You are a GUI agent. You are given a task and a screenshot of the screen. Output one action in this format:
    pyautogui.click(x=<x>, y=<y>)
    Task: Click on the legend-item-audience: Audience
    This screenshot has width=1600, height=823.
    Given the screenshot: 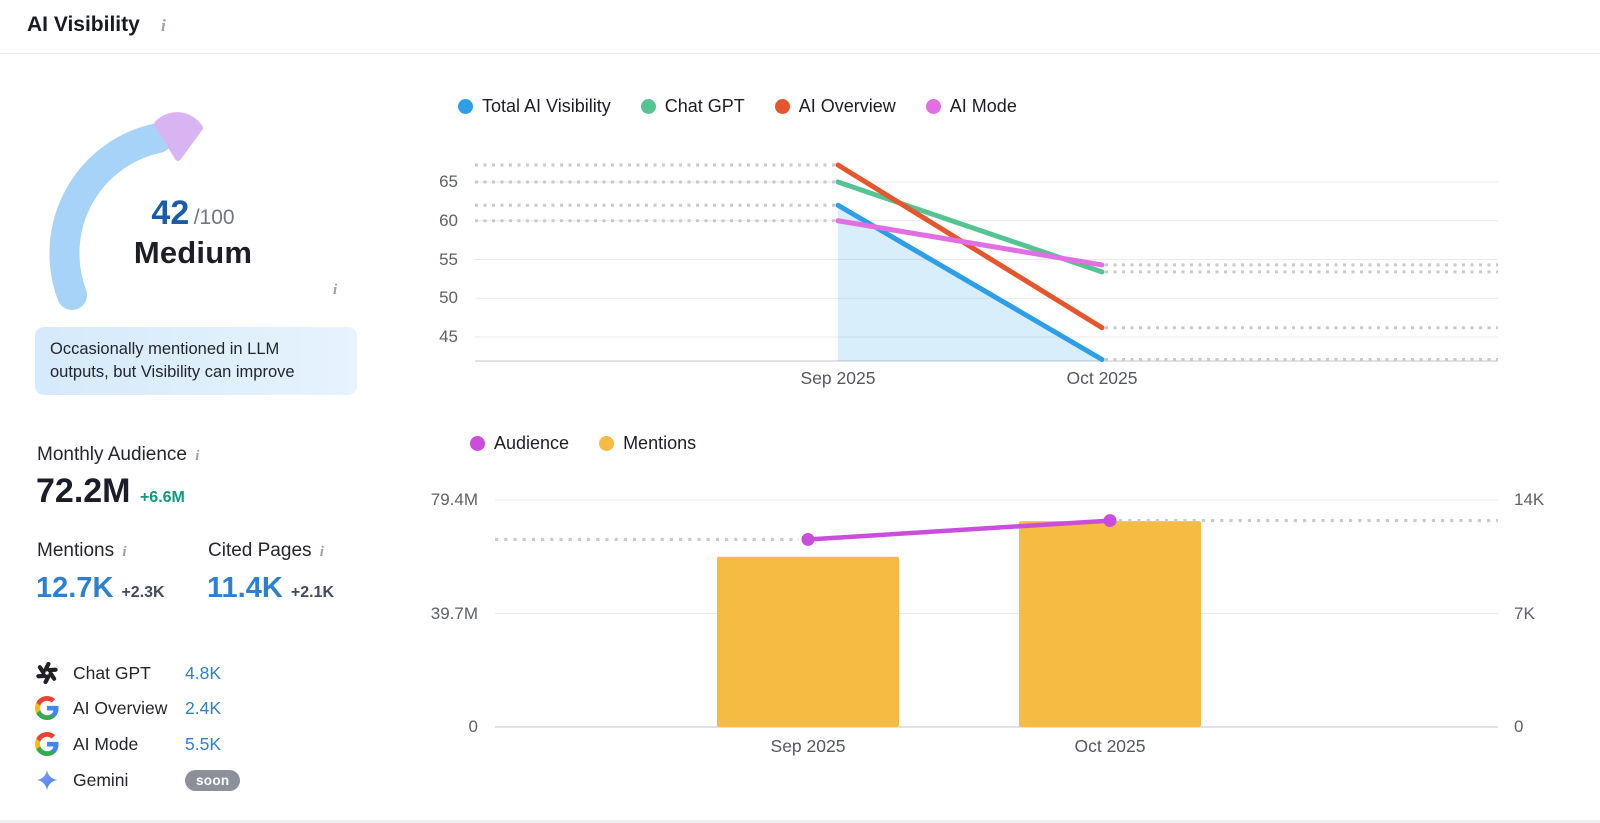 What is the action you would take?
    pyautogui.click(x=519, y=443)
    